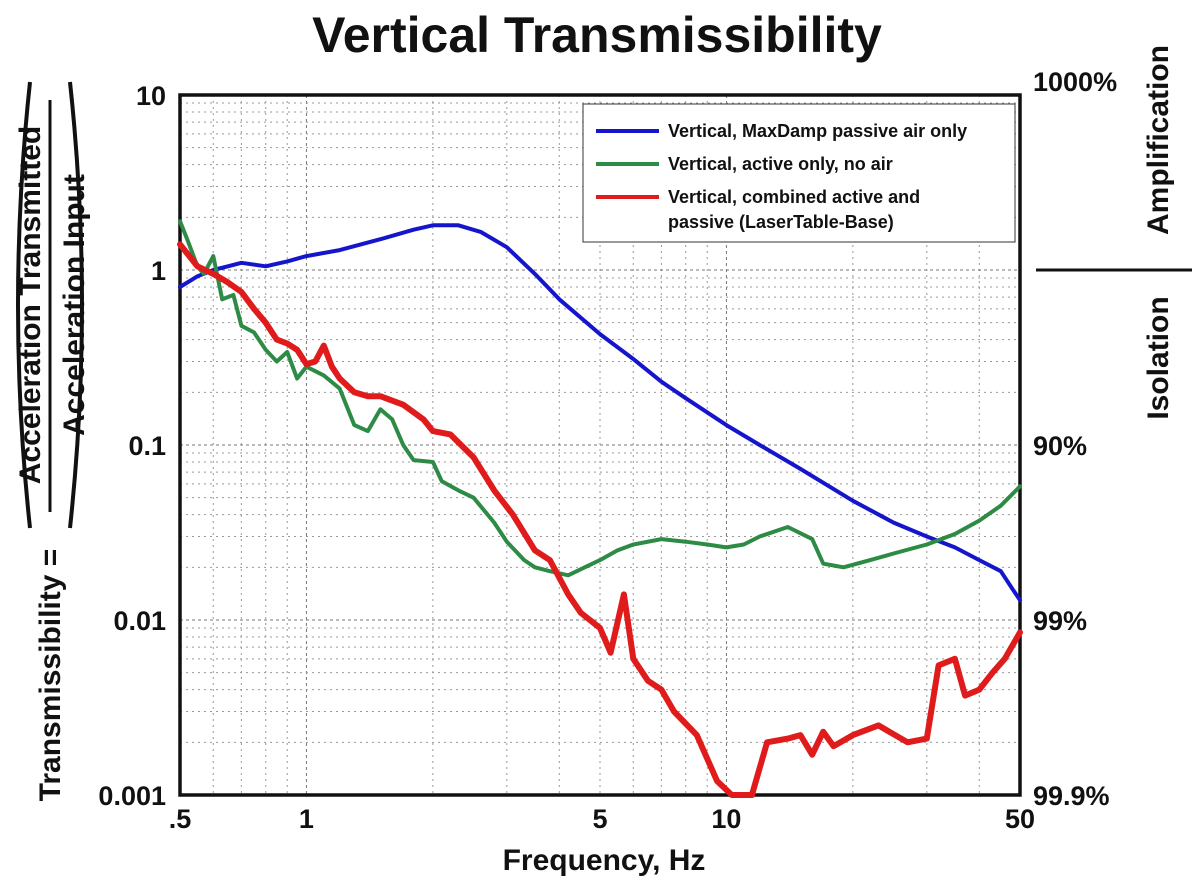 Image resolution: width=1199 pixels, height=885 pixels. I want to click on y-tick-labels: 0.001 0.01 0.1 1 10, so click(132, 446).